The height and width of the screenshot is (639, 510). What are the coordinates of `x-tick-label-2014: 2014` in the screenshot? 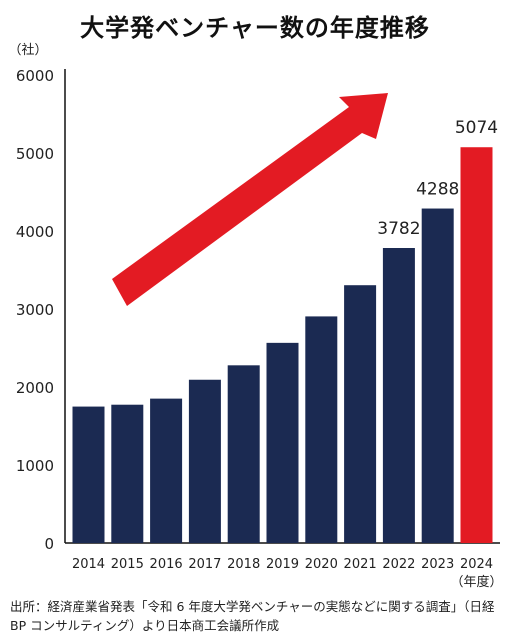 It's located at (88, 564).